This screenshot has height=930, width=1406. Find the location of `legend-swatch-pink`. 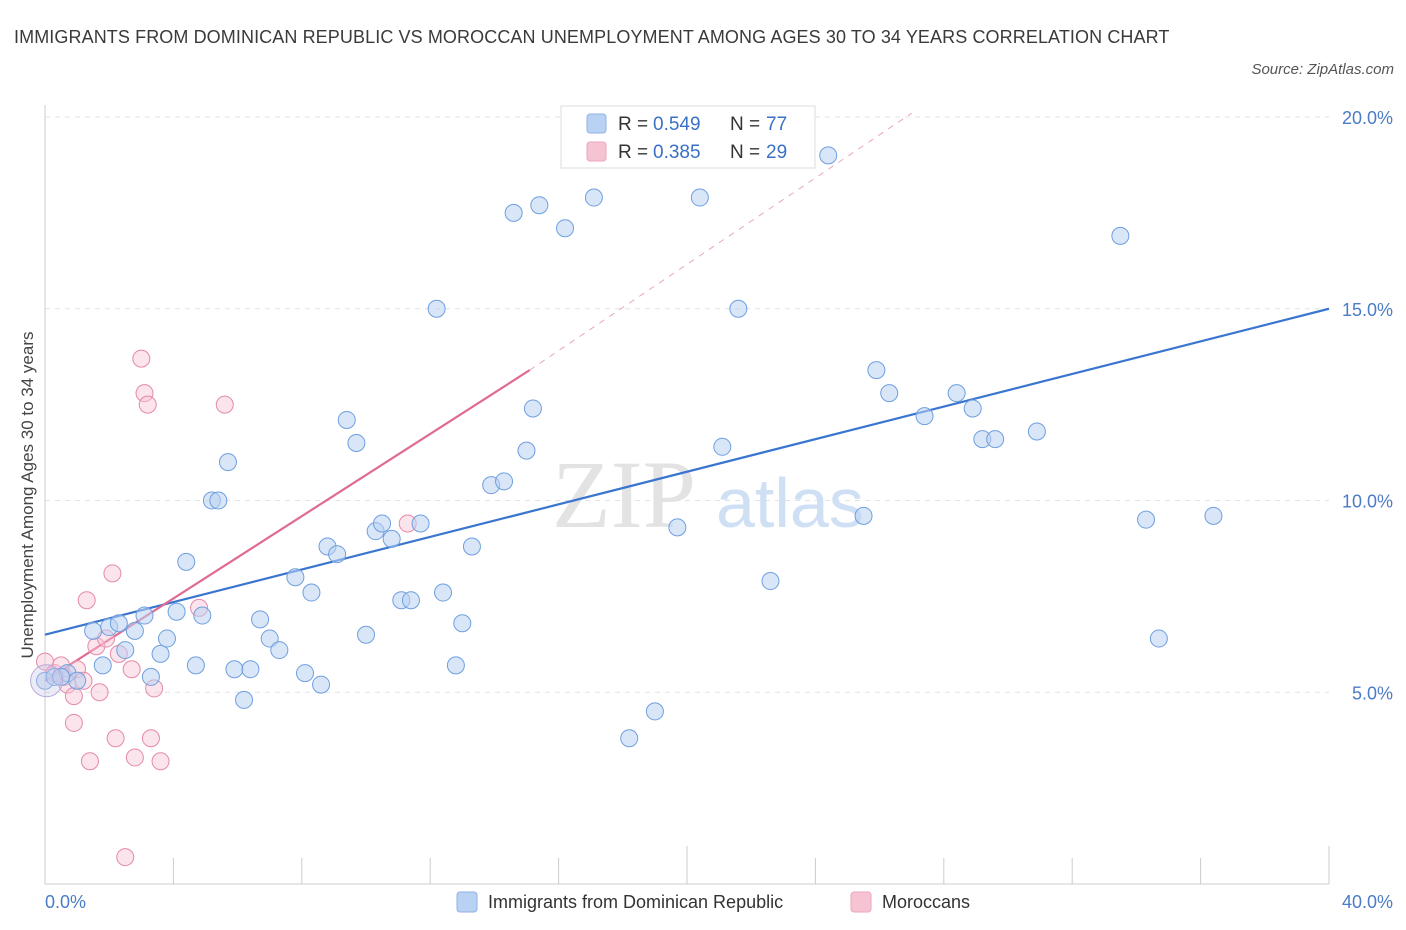

legend-swatch-pink is located at coordinates (596, 151).